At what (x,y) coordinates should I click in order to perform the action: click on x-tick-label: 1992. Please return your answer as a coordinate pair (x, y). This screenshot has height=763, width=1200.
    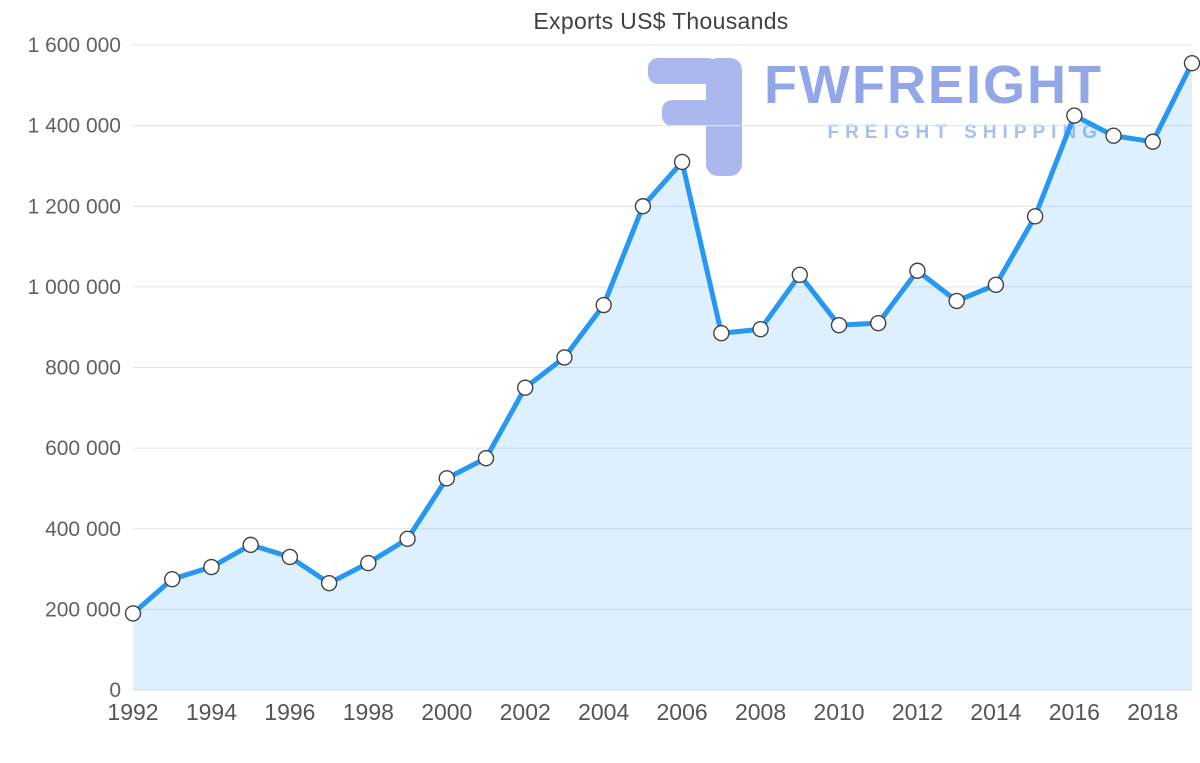
    Looking at the image, I should click on (132, 712).